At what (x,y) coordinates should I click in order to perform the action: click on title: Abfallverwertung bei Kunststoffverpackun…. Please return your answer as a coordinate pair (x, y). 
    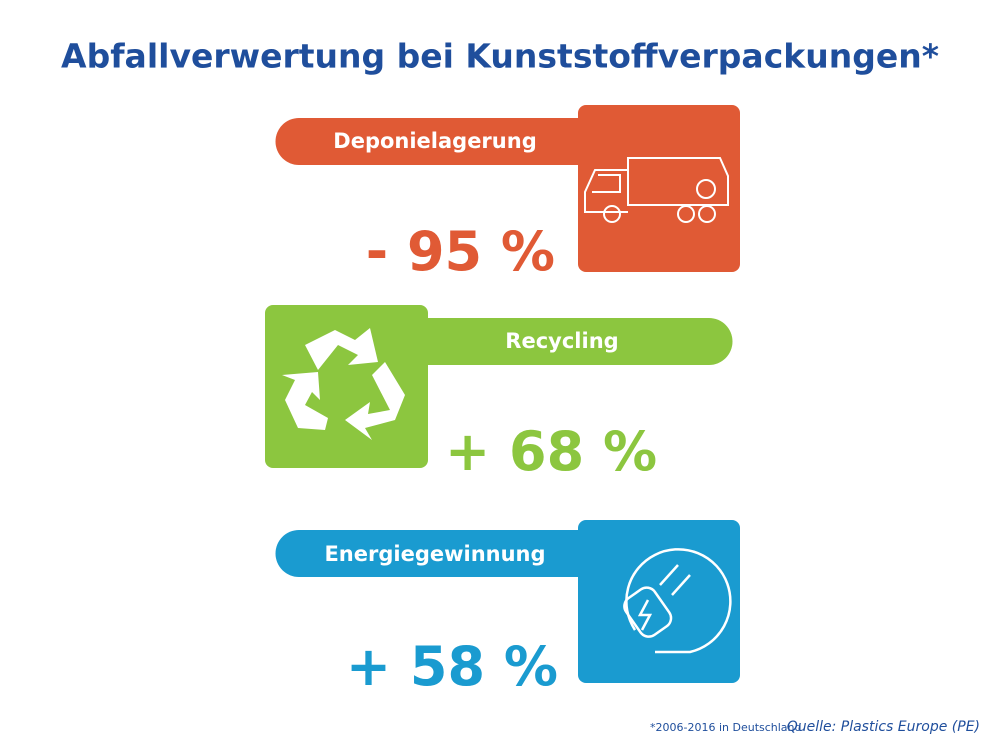
    Looking at the image, I should click on (500, 56).